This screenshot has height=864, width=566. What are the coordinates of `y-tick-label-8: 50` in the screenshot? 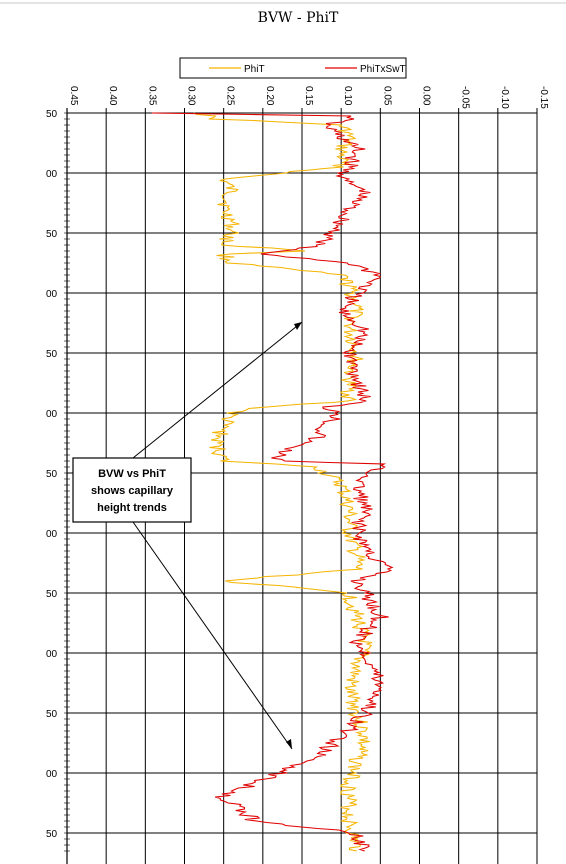 It's located at (52, 594).